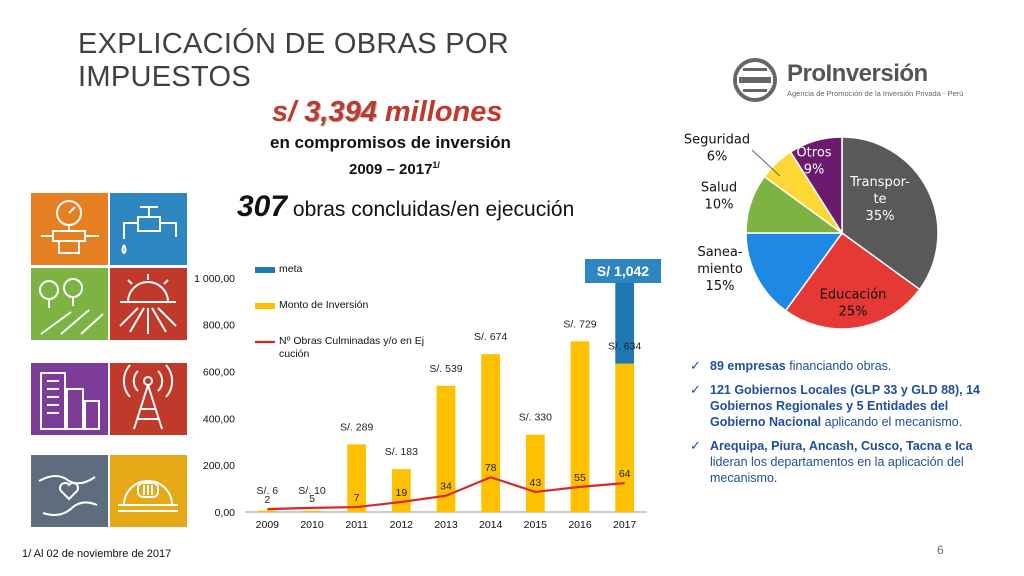 This screenshot has width=1024, height=576. Describe the element at coordinates (291, 269) in the screenshot. I see `legend-label: meta` at that location.